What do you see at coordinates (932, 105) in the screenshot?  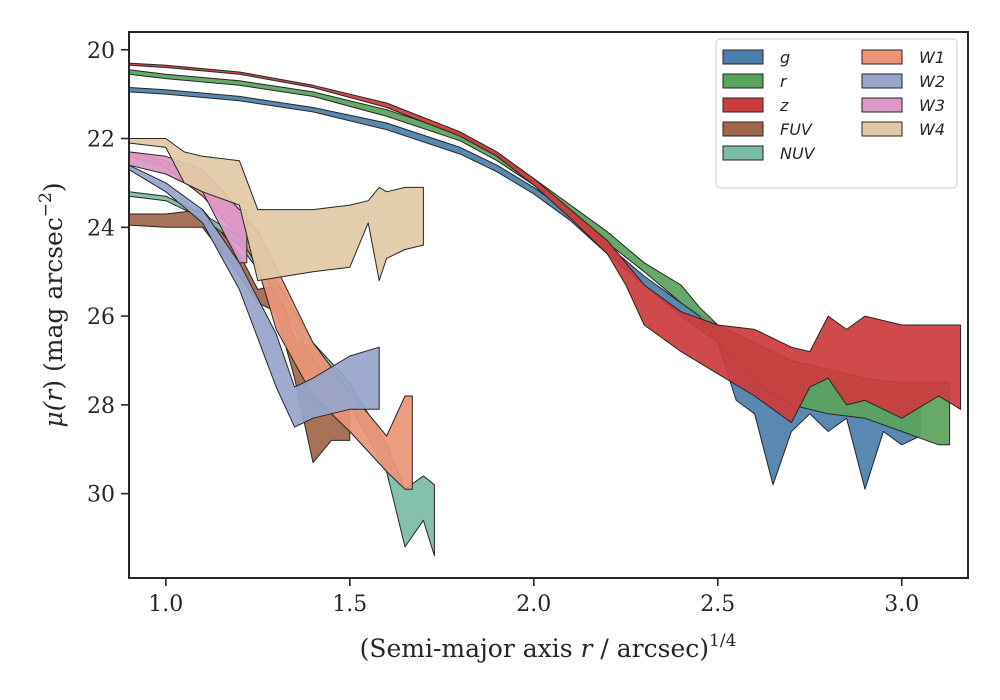 I see `legend-label: W3` at bounding box center [932, 105].